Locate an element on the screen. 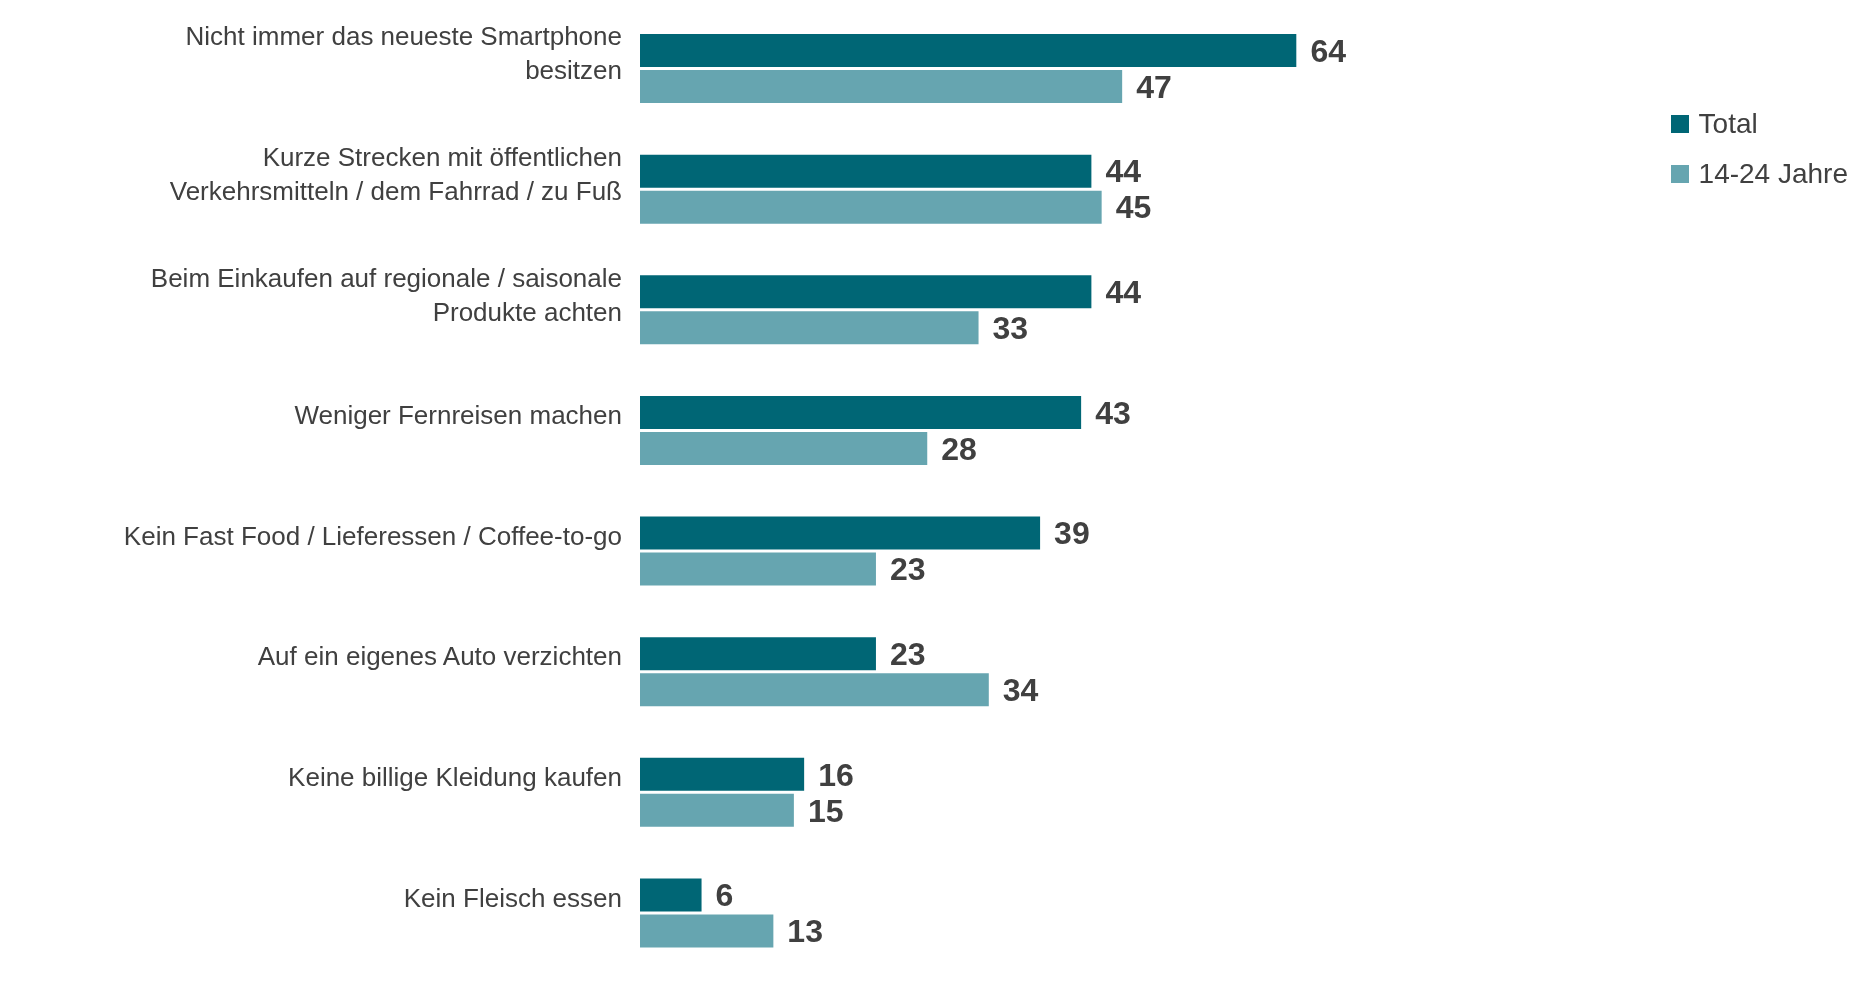 This screenshot has width=1859, height=981. y-tick-label: Kein Fleisch essen is located at coordinates (512, 897).